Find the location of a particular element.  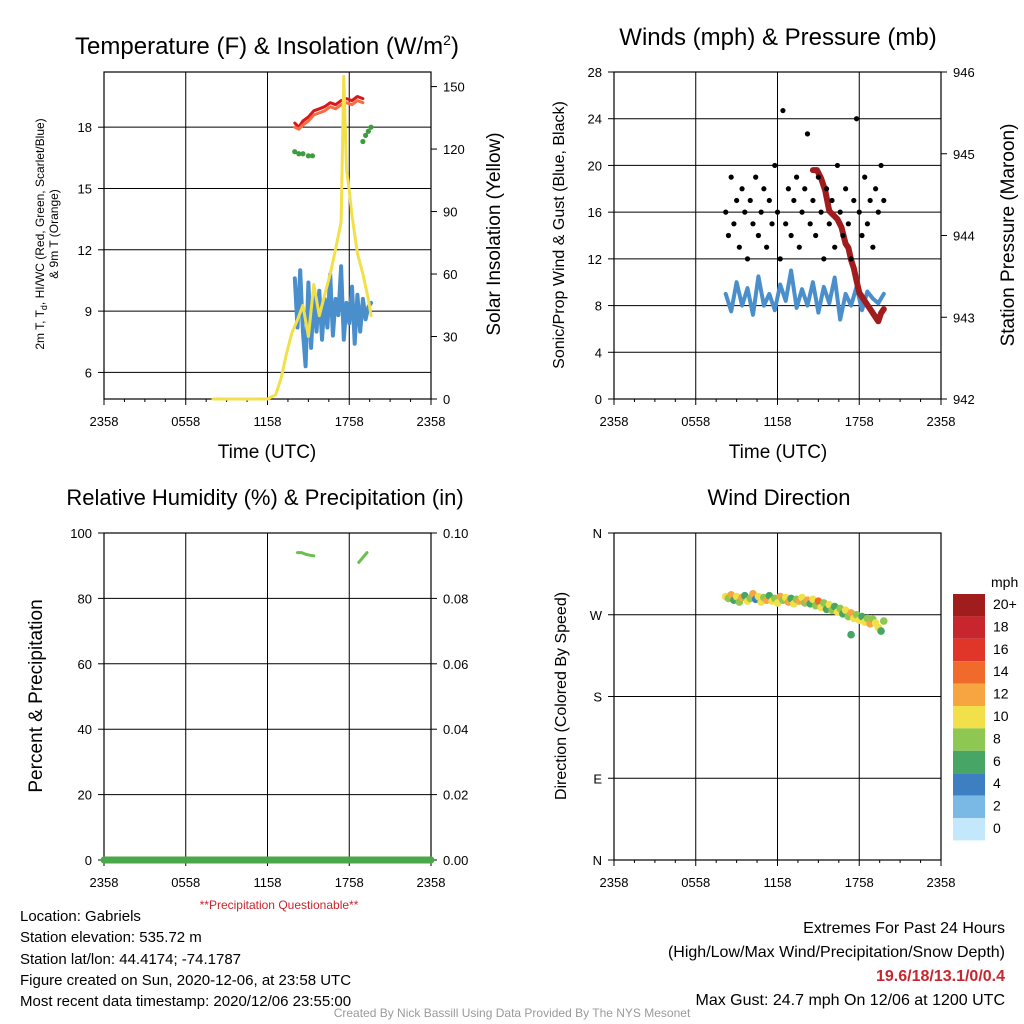

y-tick-label: 24 is located at coordinates (595, 119).